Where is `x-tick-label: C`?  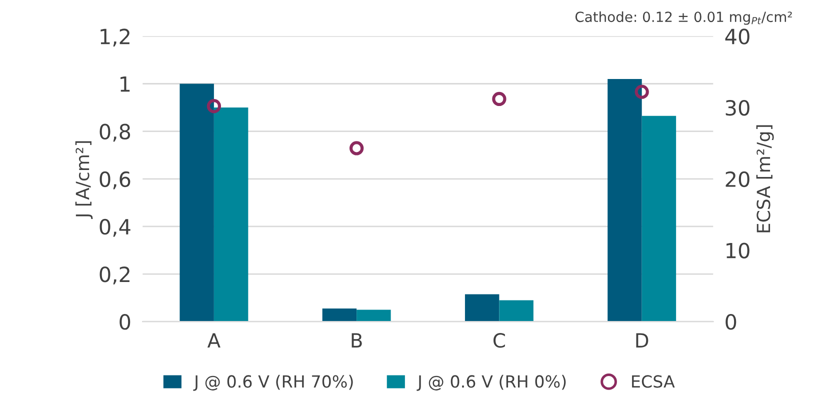 x-tick-label: C is located at coordinates (499, 340).